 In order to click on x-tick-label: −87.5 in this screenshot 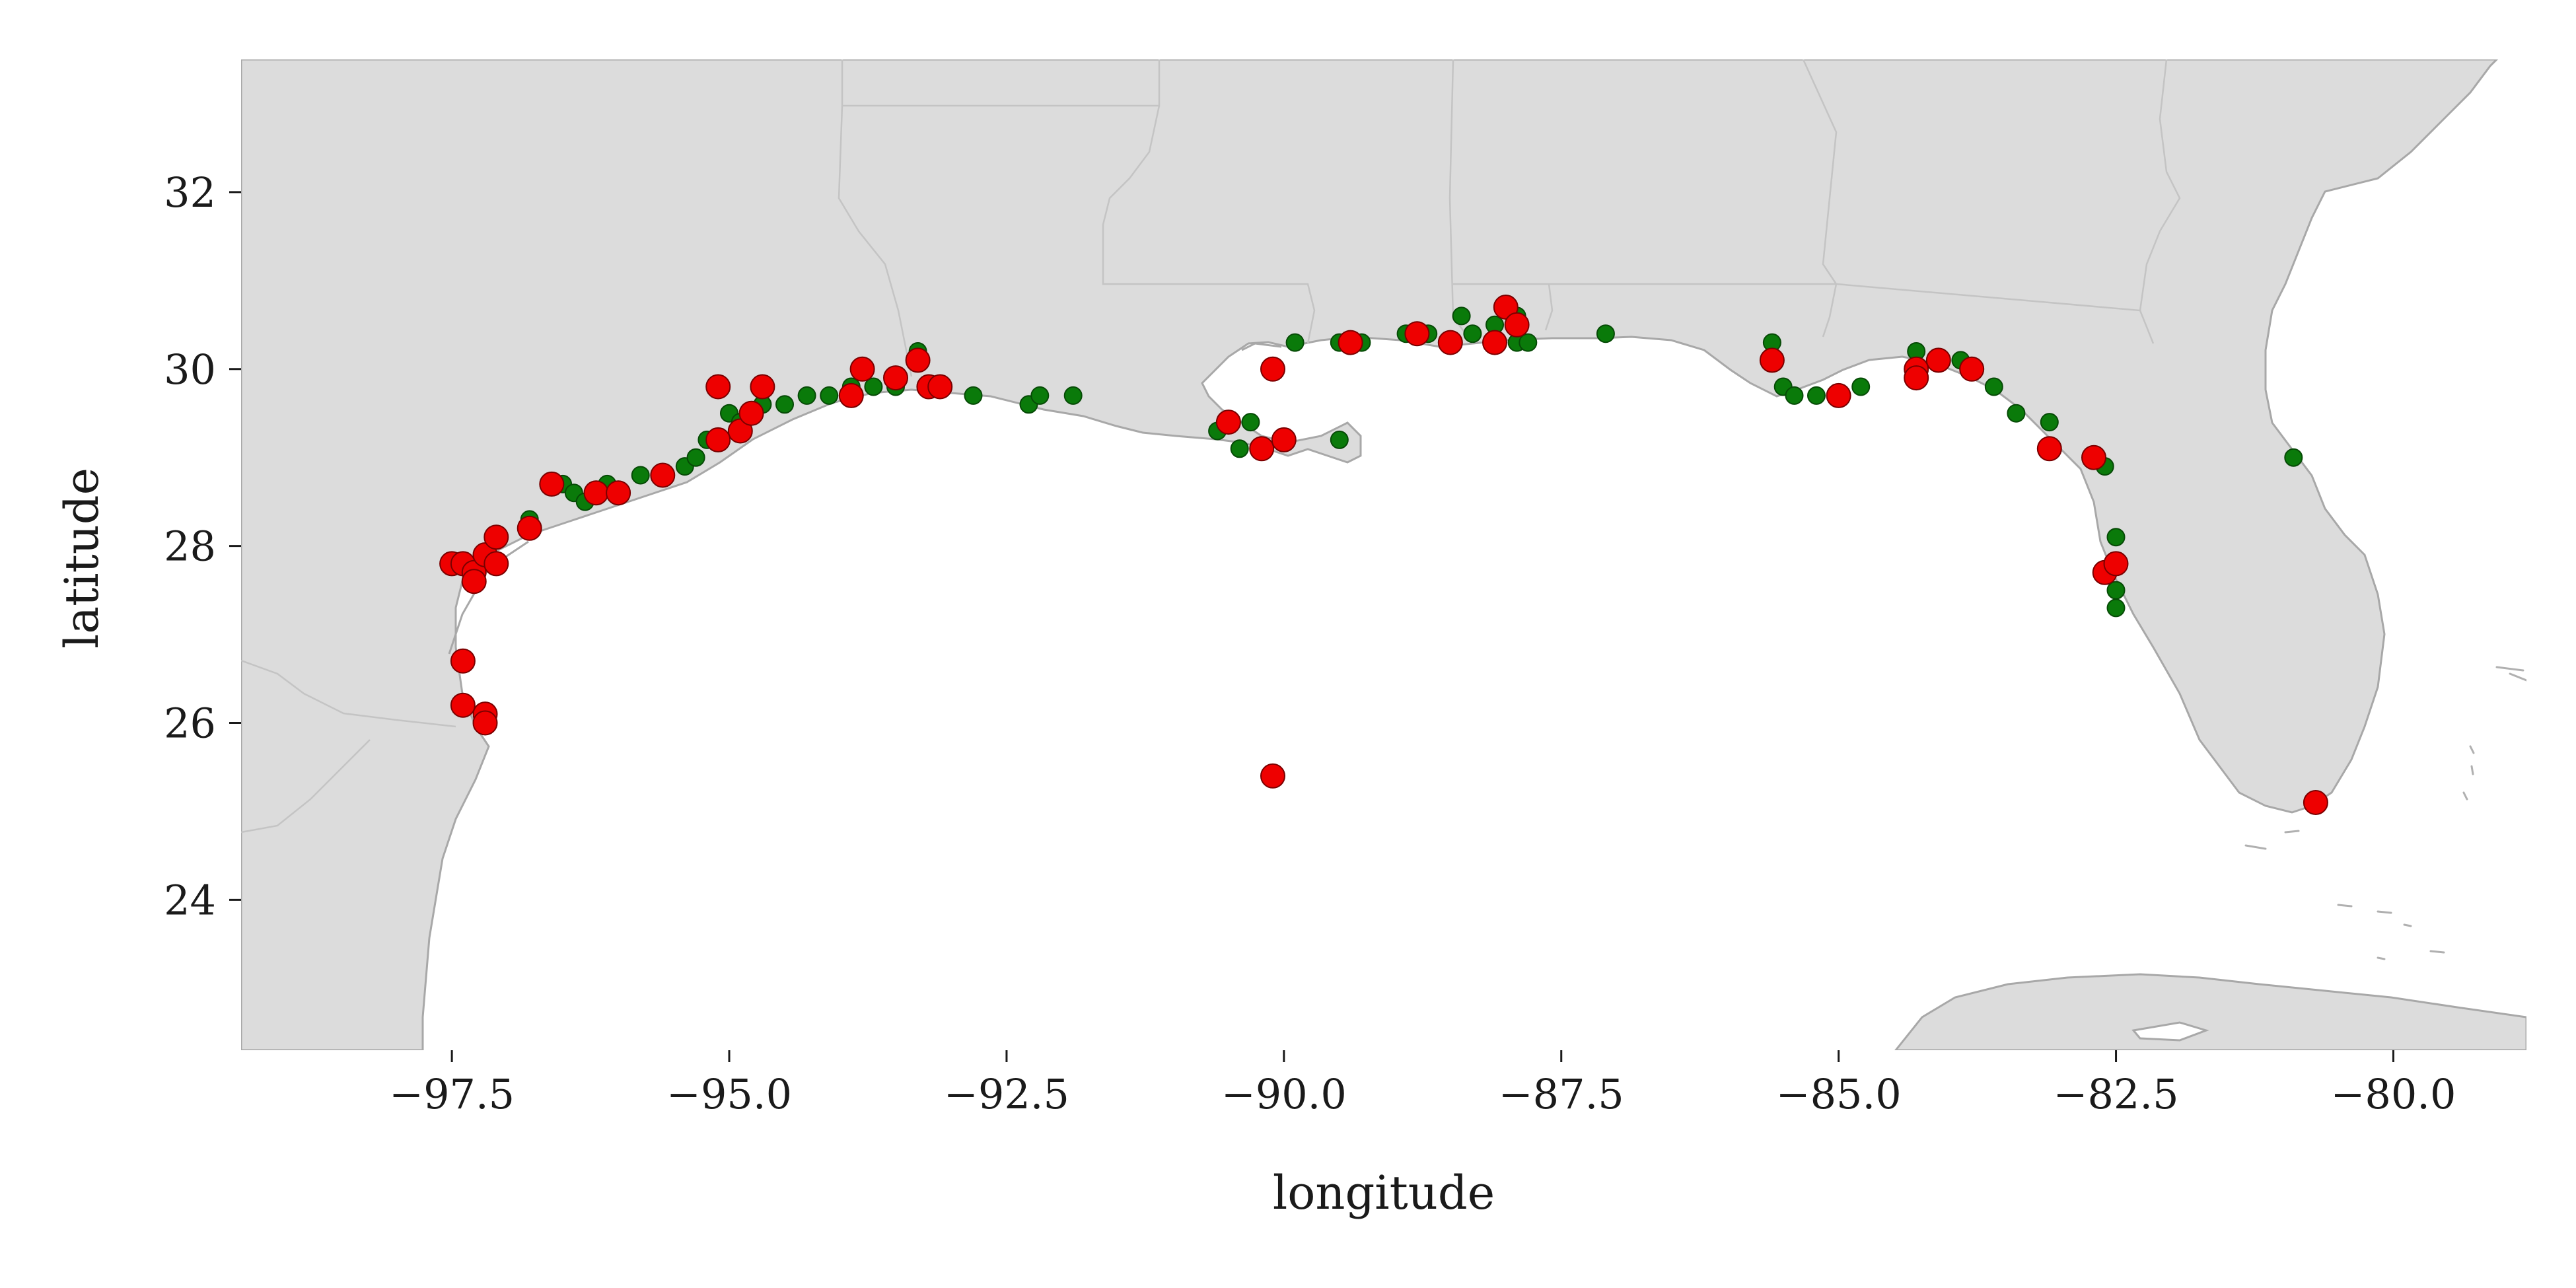, I will do `click(1561, 1094)`.